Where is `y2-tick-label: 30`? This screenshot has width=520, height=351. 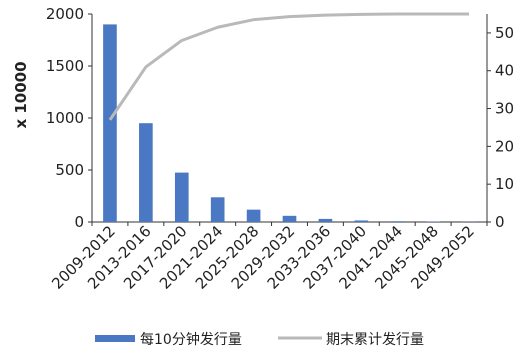
y2-tick-label: 30 is located at coordinates (504, 109).